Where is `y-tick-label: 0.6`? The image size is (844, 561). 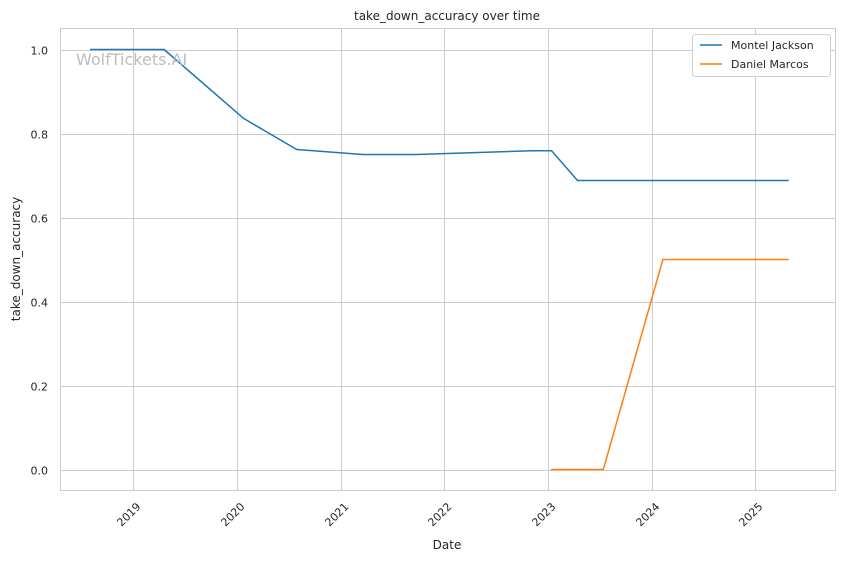
y-tick-label: 0.6 is located at coordinates (40, 219).